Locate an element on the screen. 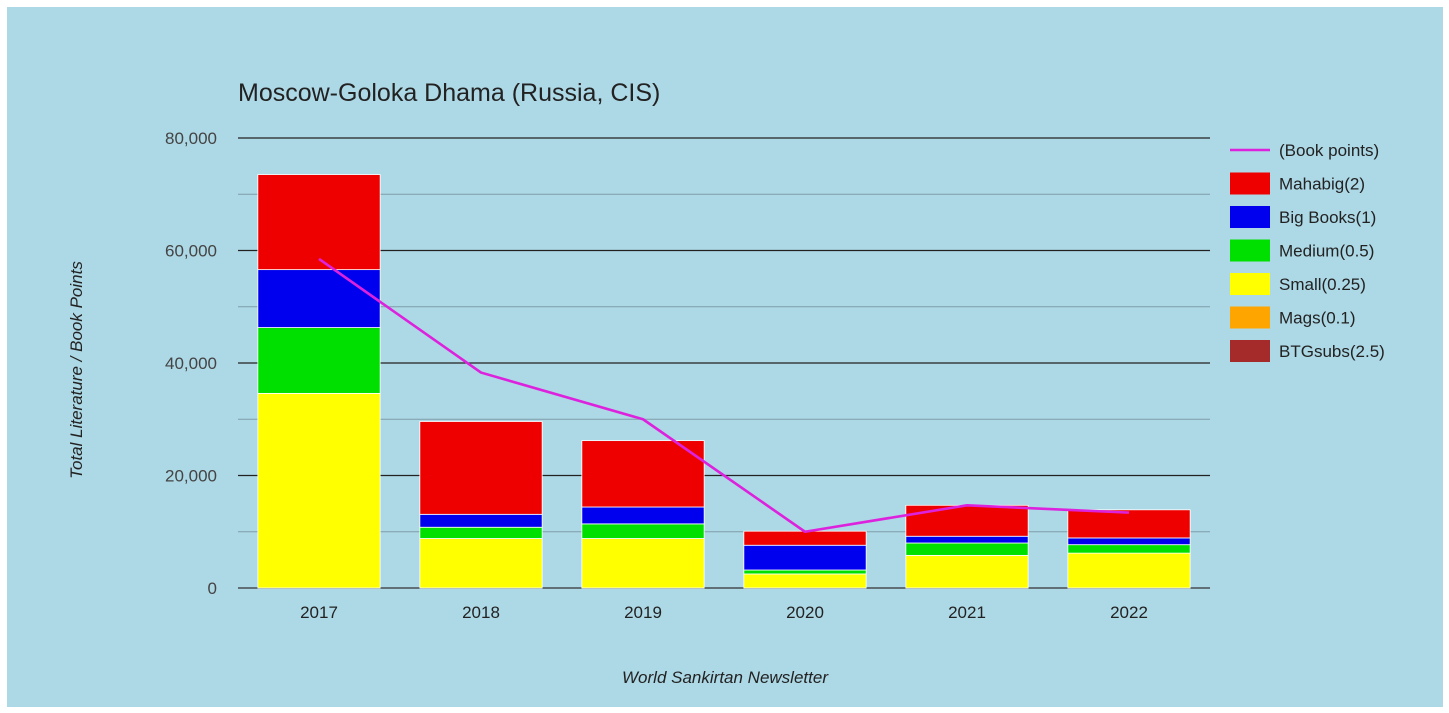  legend-label: Mahabig(2) is located at coordinates (1322, 184).